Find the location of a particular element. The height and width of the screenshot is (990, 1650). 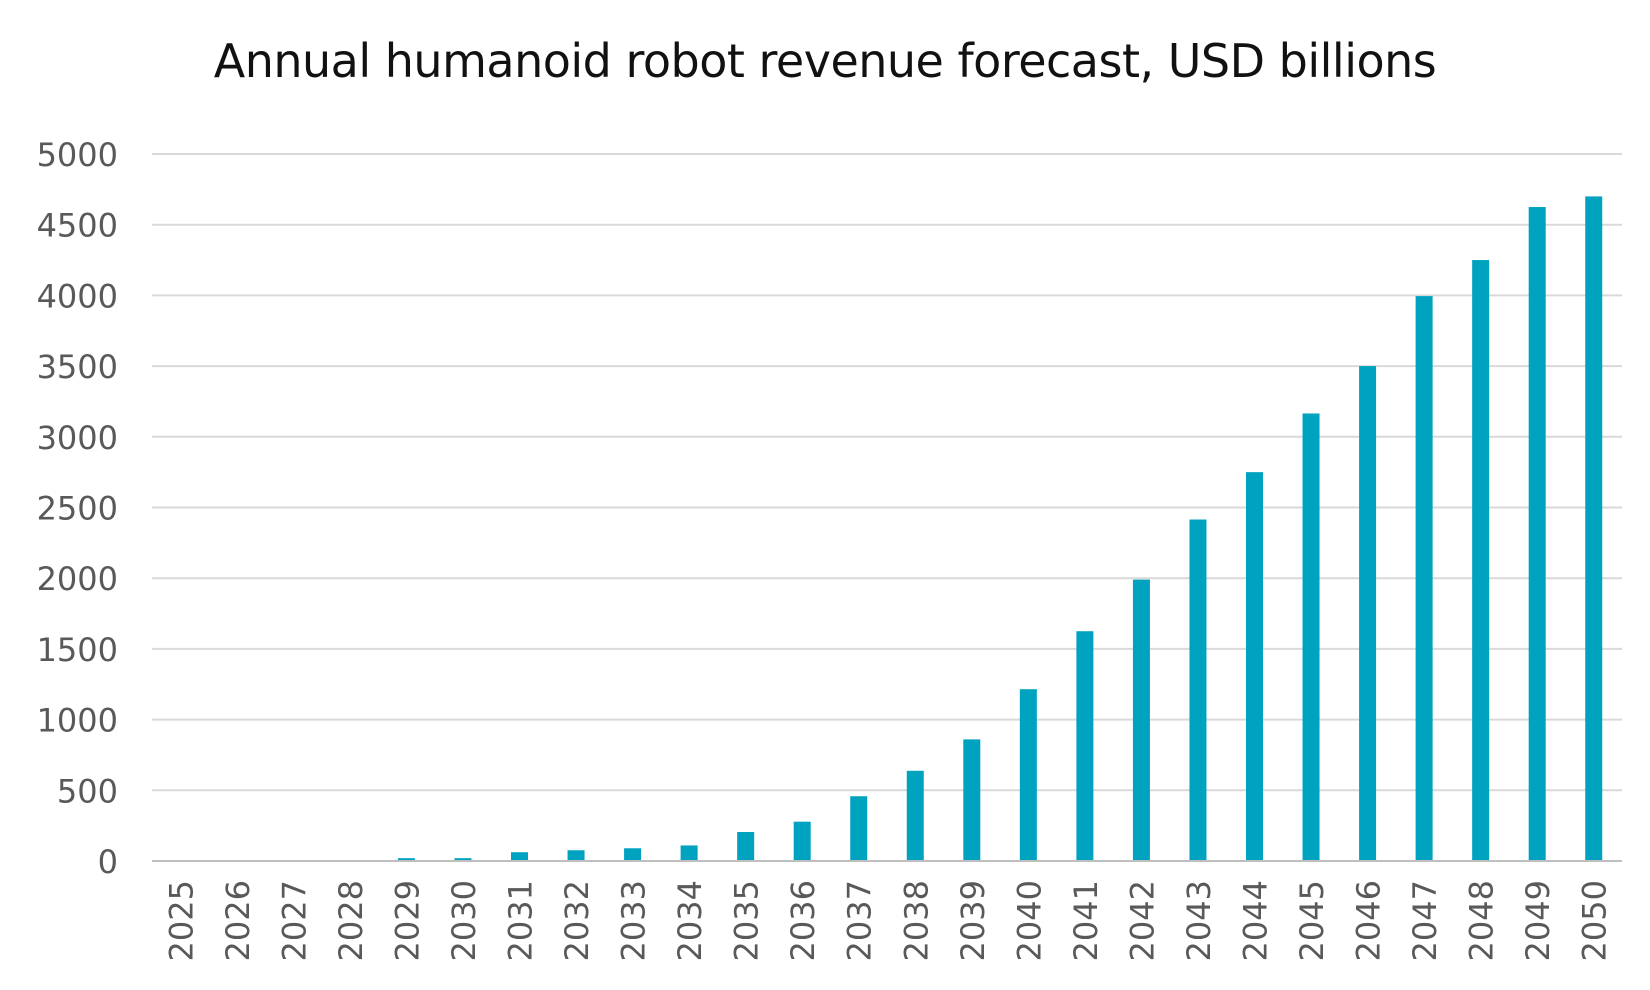

x-tick-label: 2032 is located at coordinates (577, 920).